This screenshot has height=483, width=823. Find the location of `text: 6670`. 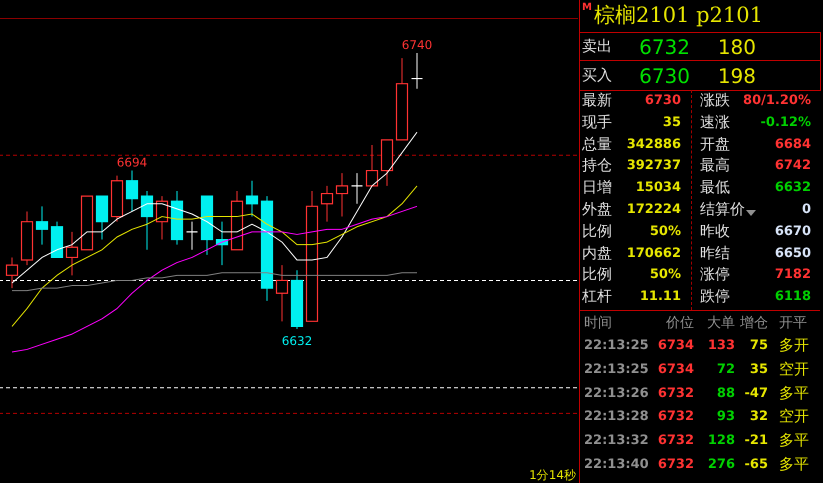

text: 6670 is located at coordinates (792, 231).